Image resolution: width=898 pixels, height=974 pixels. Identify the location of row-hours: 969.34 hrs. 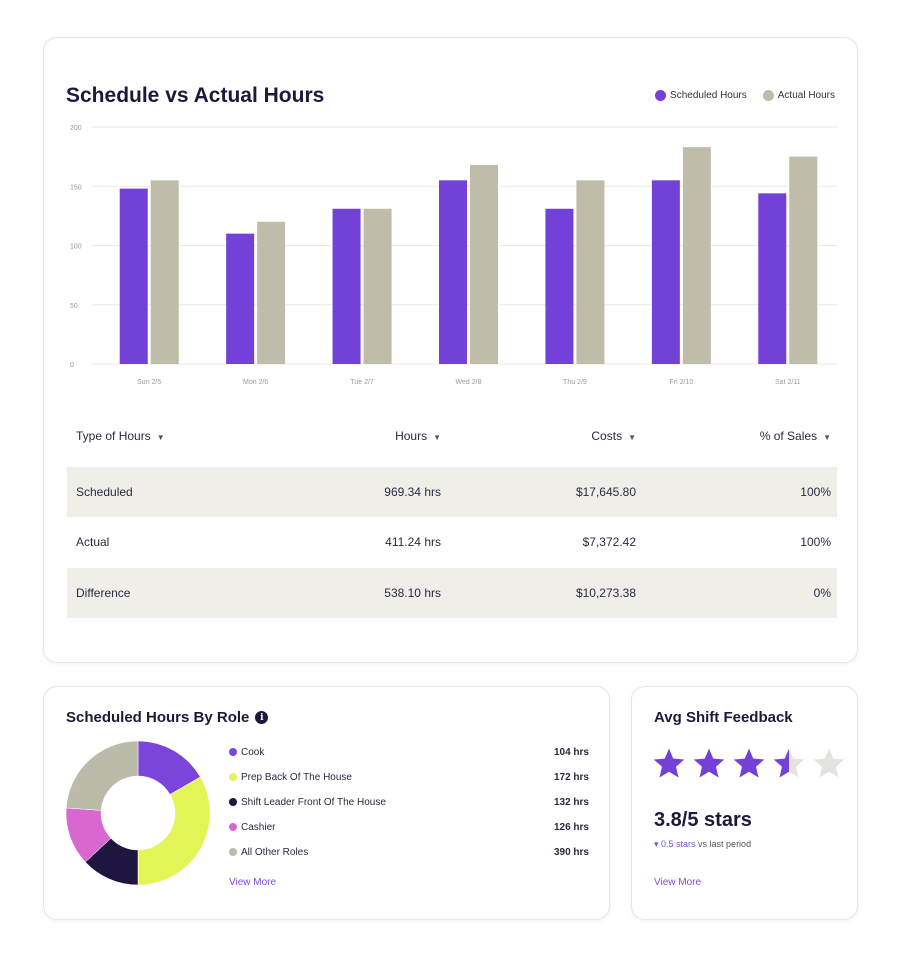
(412, 492).